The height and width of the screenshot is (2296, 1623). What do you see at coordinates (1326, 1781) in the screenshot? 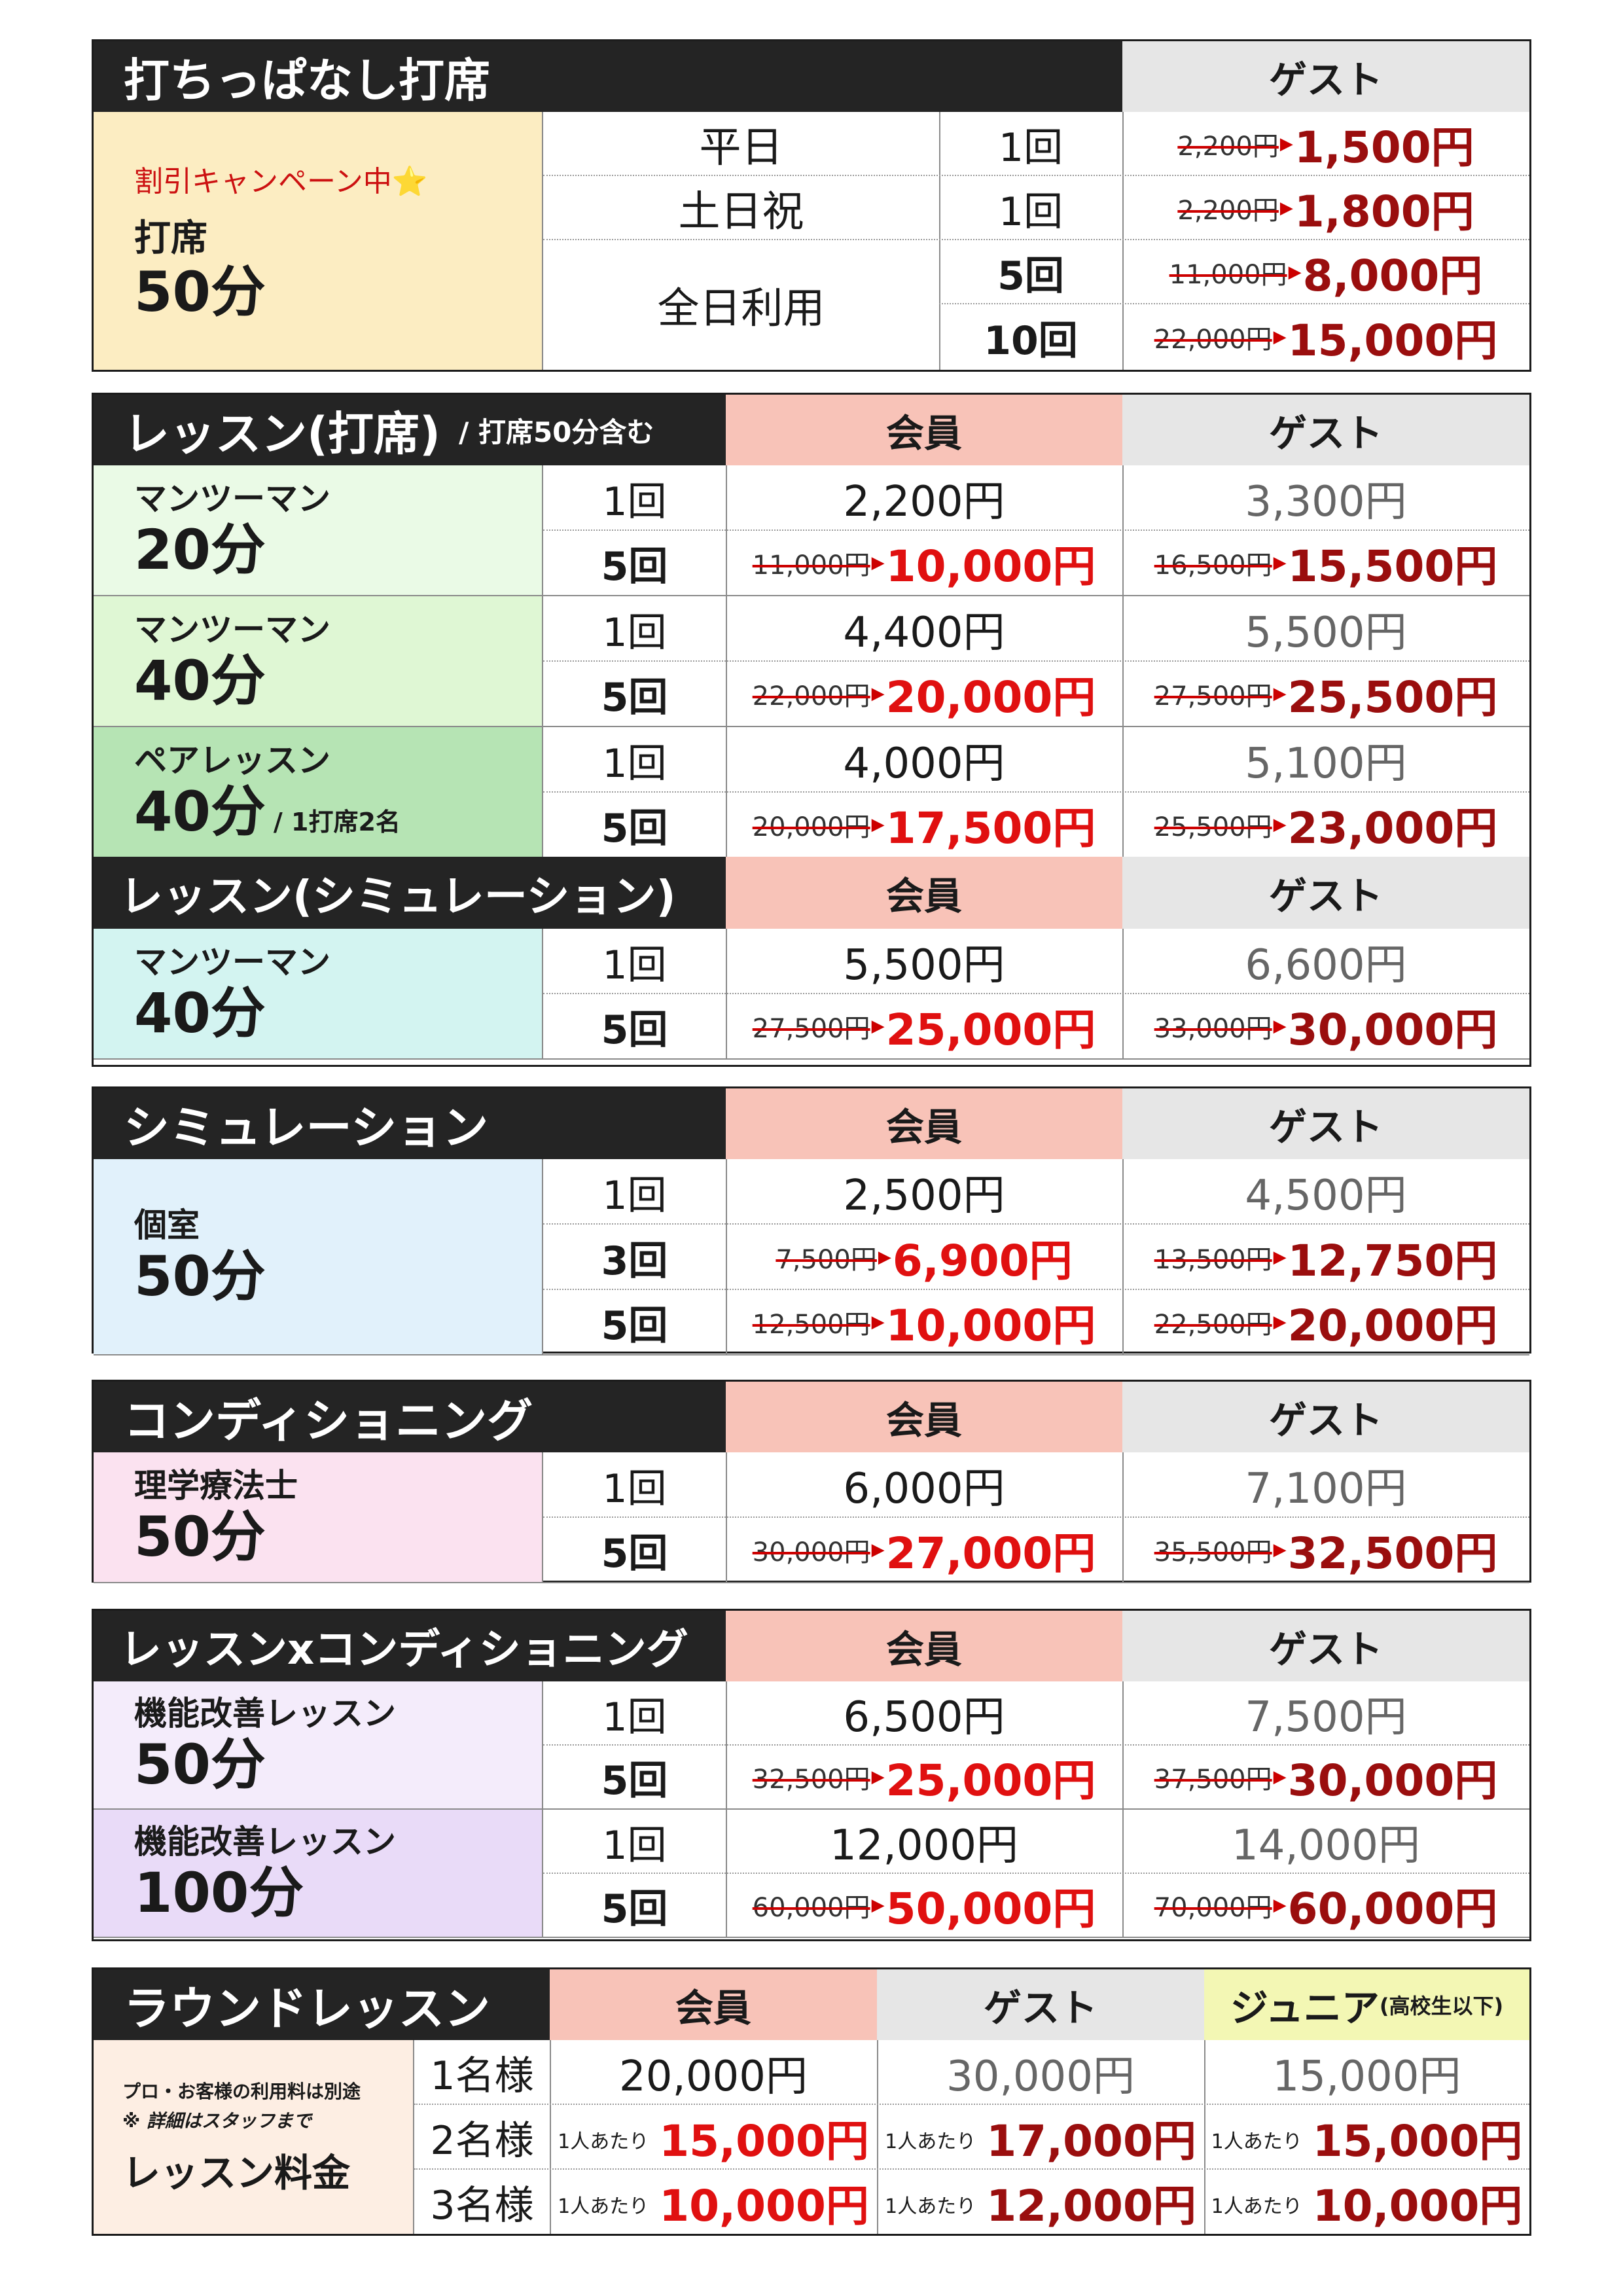
I see `guest-price: 37,500円 ▶ 30,000円` at bounding box center [1326, 1781].